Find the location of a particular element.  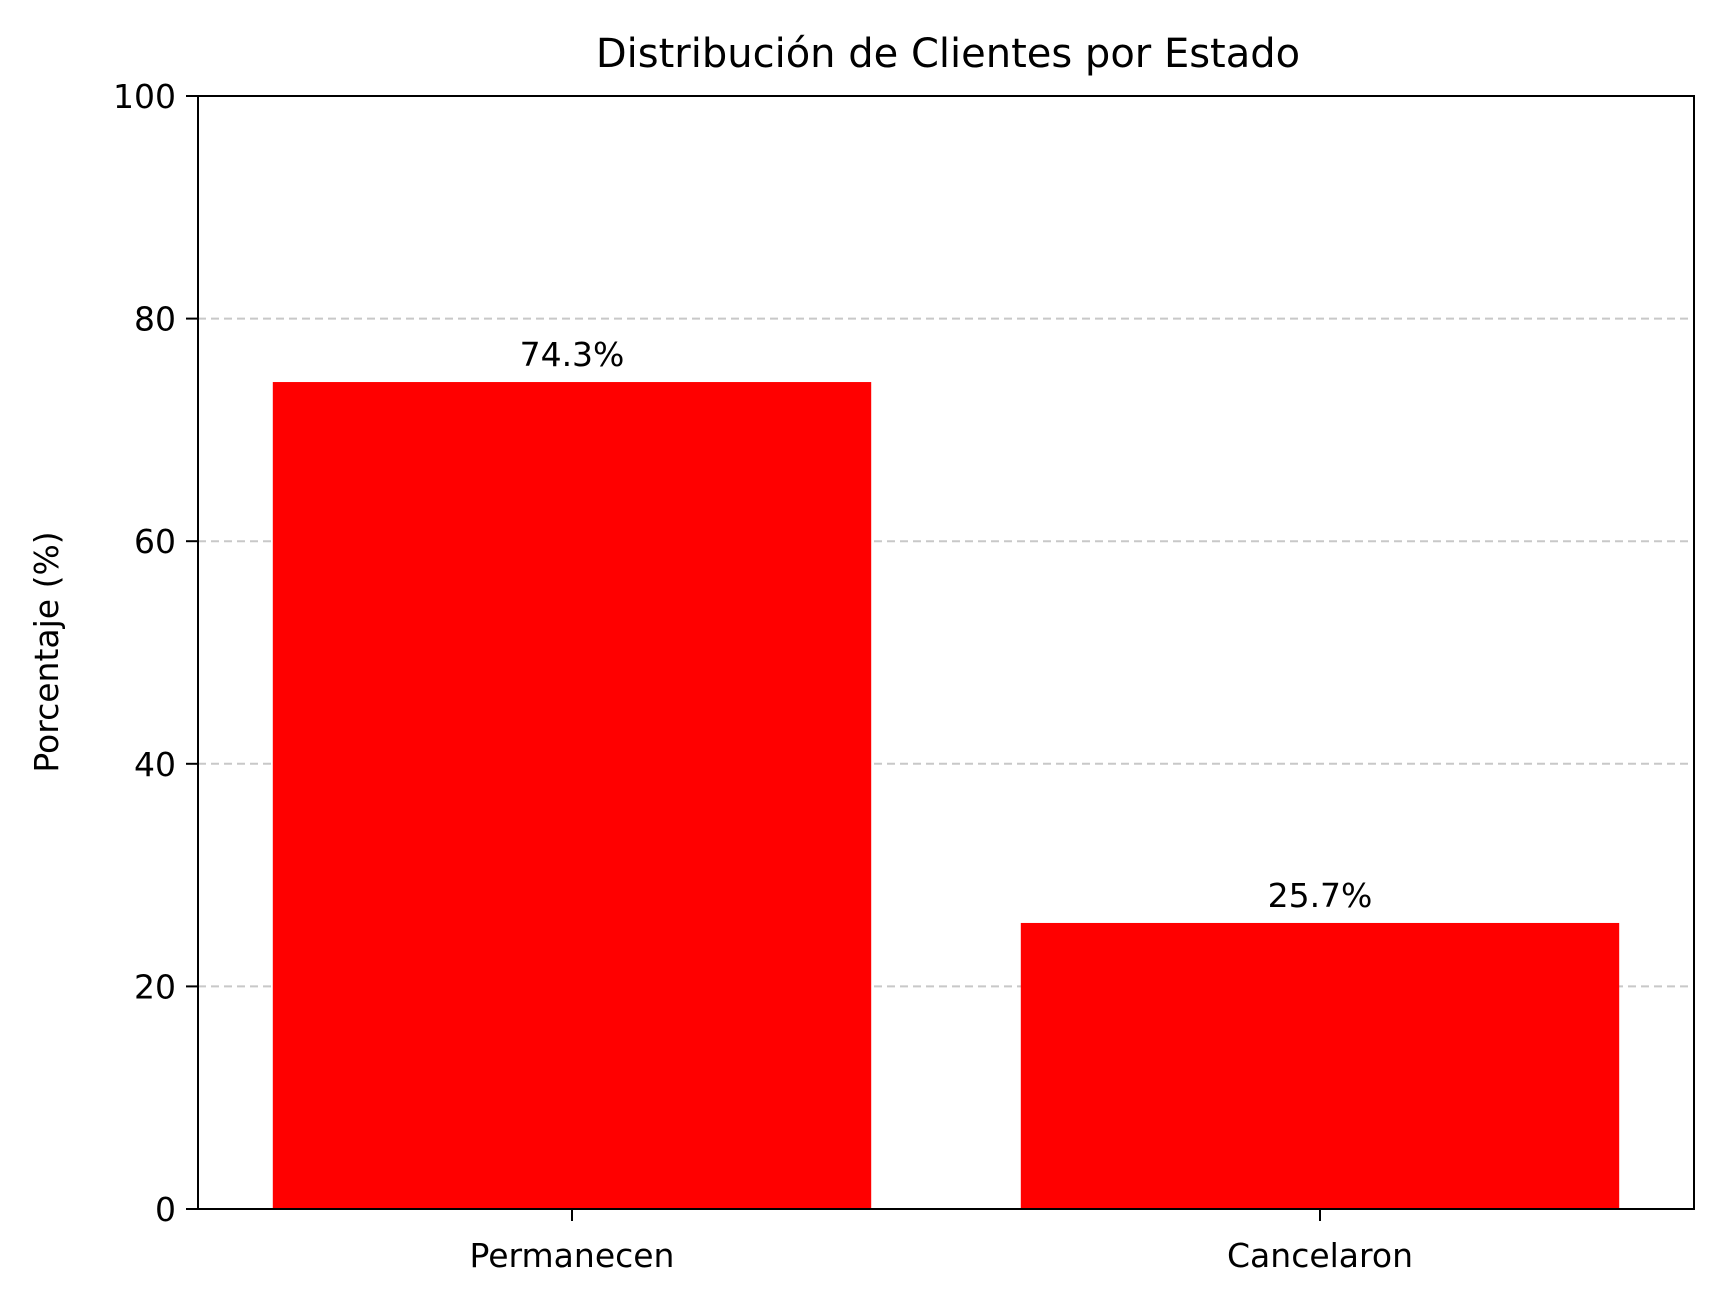

y-tick-label-0: 0 is located at coordinates (165, 1209).